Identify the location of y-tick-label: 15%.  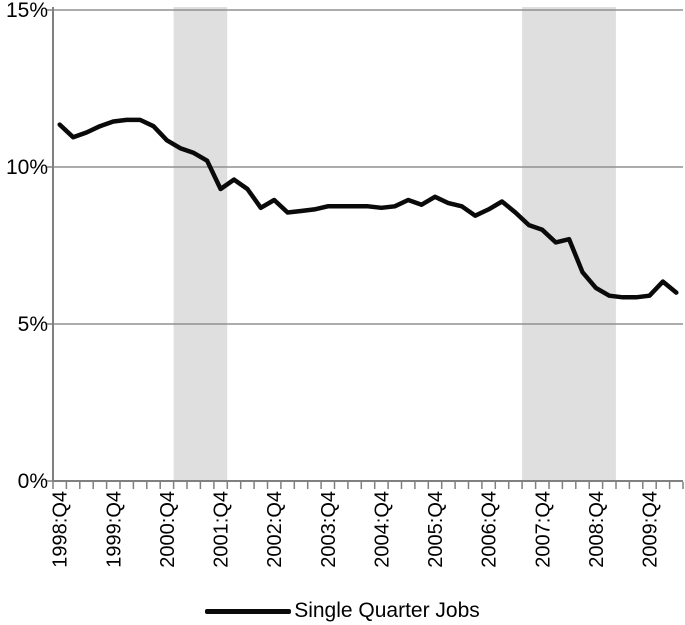
(27, 11).